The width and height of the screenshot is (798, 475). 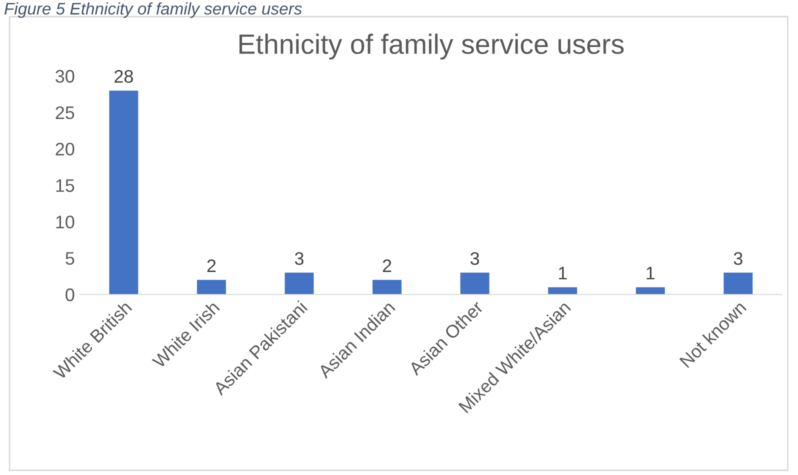 What do you see at coordinates (65, 76) in the screenshot?
I see `y-tick-label: 30` at bounding box center [65, 76].